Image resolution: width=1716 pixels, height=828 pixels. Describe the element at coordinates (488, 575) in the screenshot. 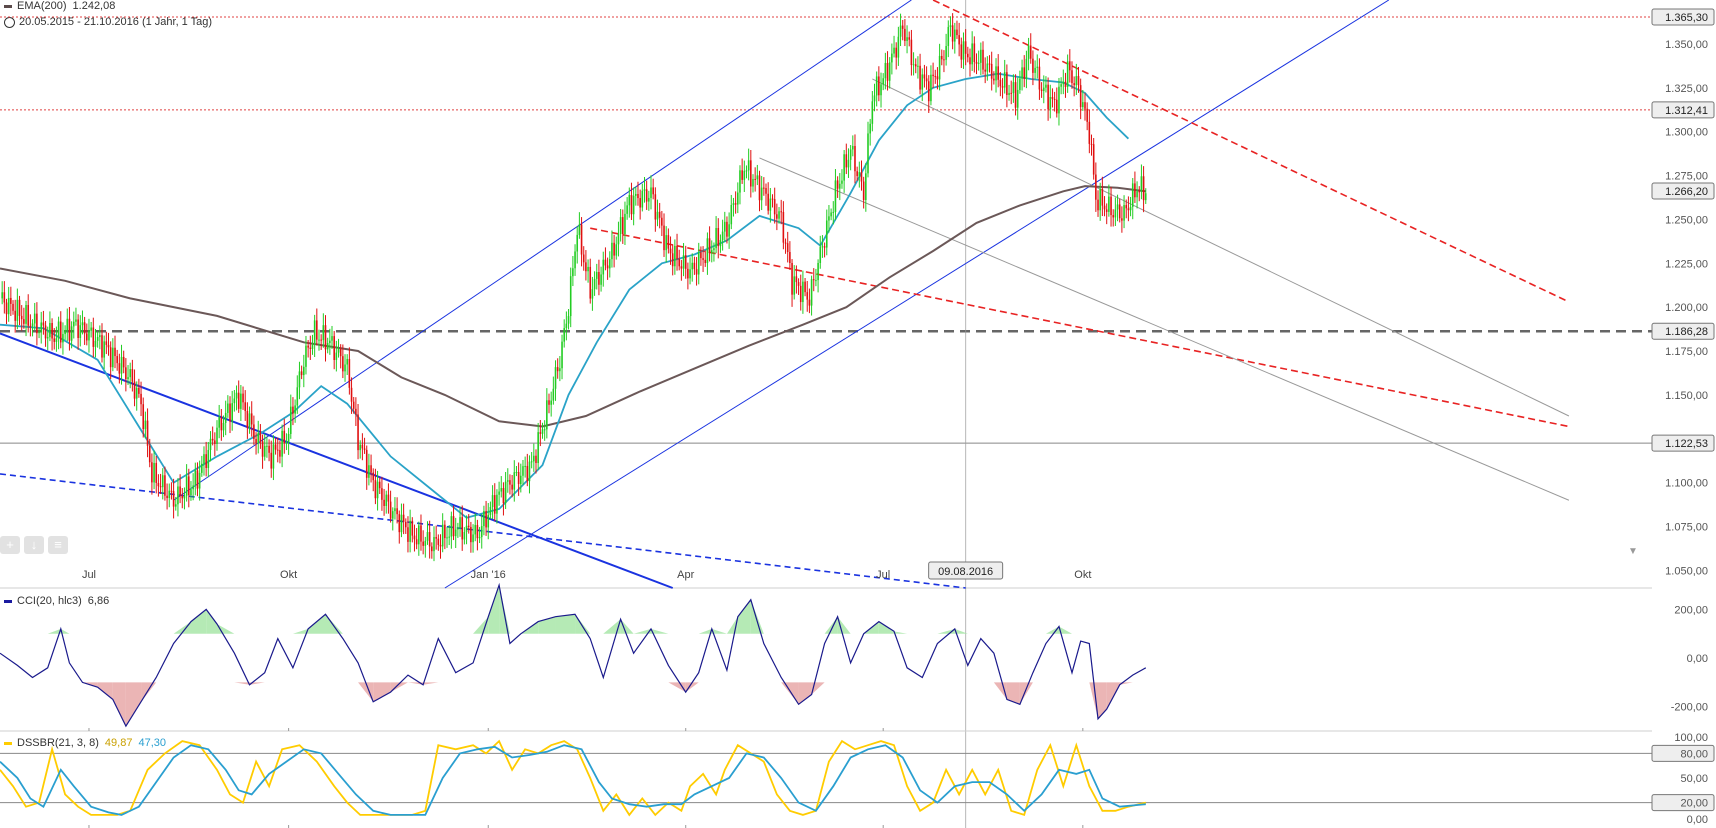

I see `x-label-2: Jan '16` at that location.